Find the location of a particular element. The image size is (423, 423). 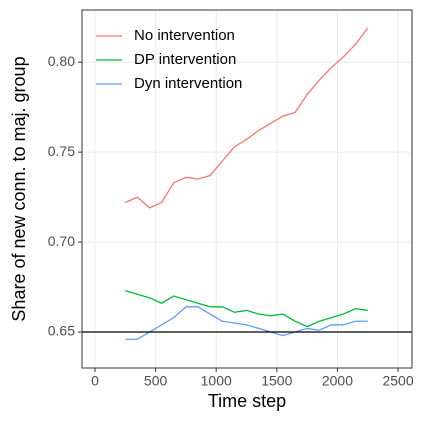

y-tick-label: 0.70 is located at coordinates (61, 241).